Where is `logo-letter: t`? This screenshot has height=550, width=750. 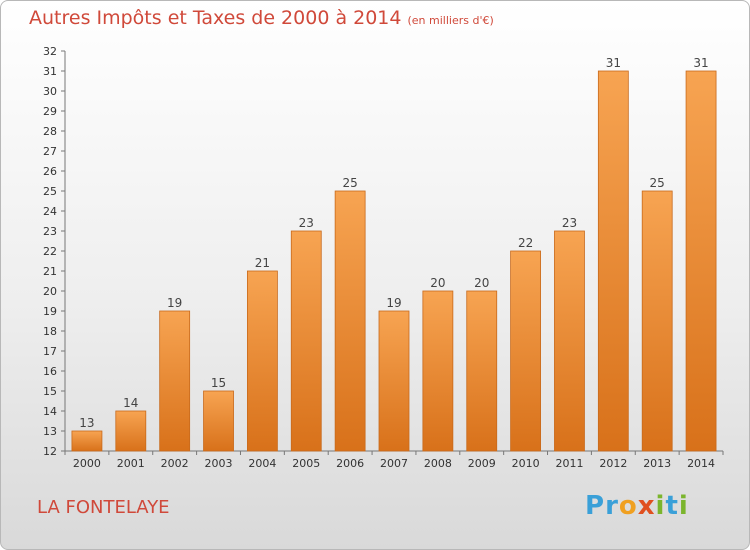
logo-letter: t is located at coordinates (672, 506).